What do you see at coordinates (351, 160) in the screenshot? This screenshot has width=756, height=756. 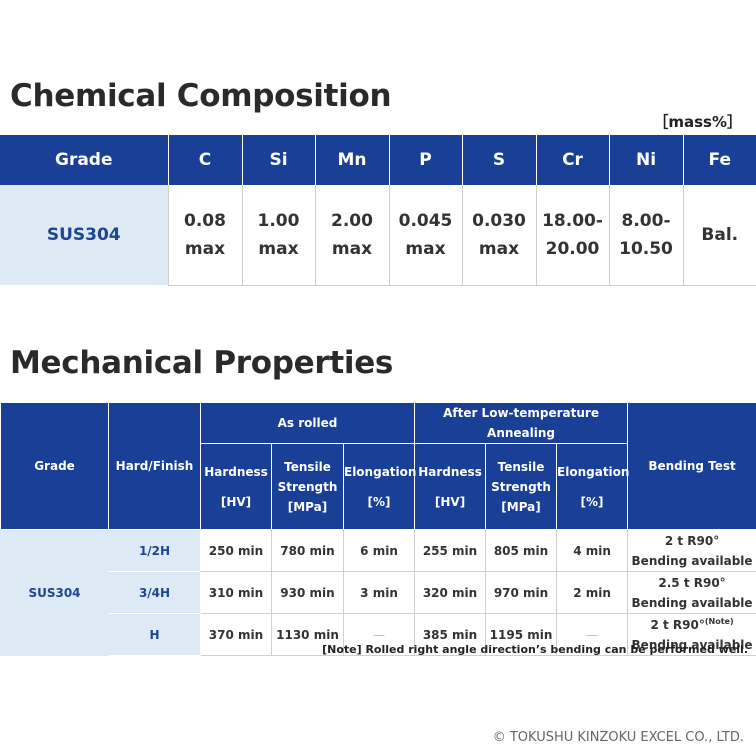 I see `header-mn: Mn` at bounding box center [351, 160].